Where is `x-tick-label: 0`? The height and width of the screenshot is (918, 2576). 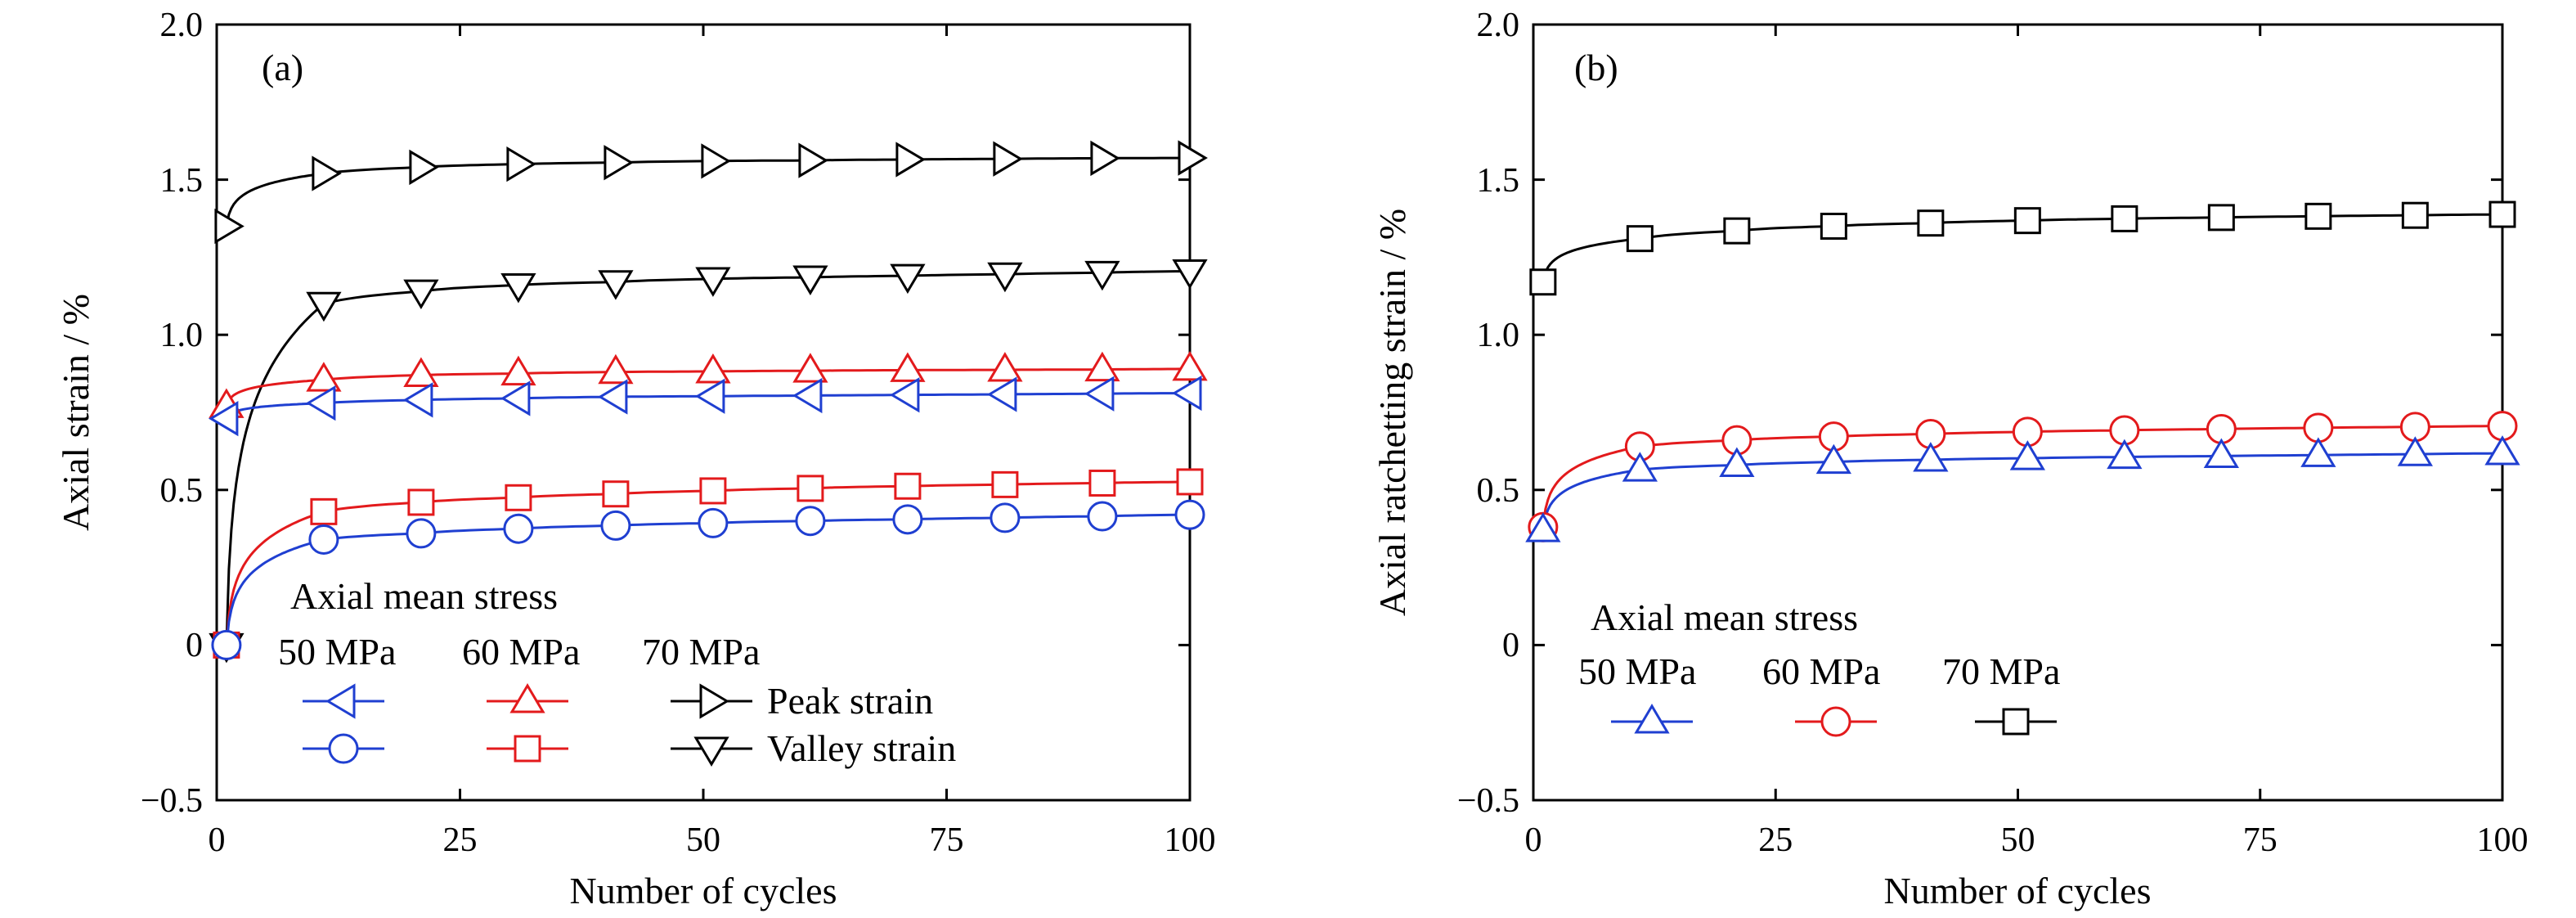 x-tick-label: 0 is located at coordinates (218, 840).